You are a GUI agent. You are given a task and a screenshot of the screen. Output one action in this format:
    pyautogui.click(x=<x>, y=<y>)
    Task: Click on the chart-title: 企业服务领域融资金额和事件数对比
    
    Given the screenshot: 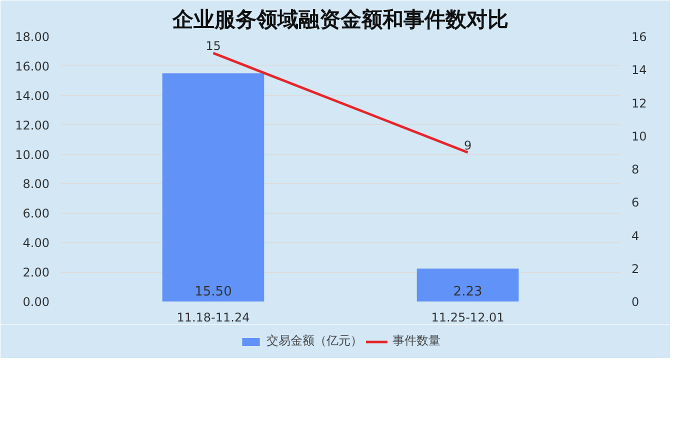 What is the action you would take?
    pyautogui.click(x=340, y=20)
    